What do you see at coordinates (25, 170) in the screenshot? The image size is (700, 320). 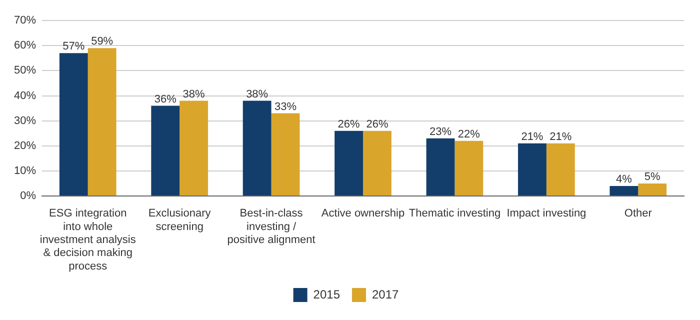 I see `y-tick-label: 10%` at bounding box center [25, 170].